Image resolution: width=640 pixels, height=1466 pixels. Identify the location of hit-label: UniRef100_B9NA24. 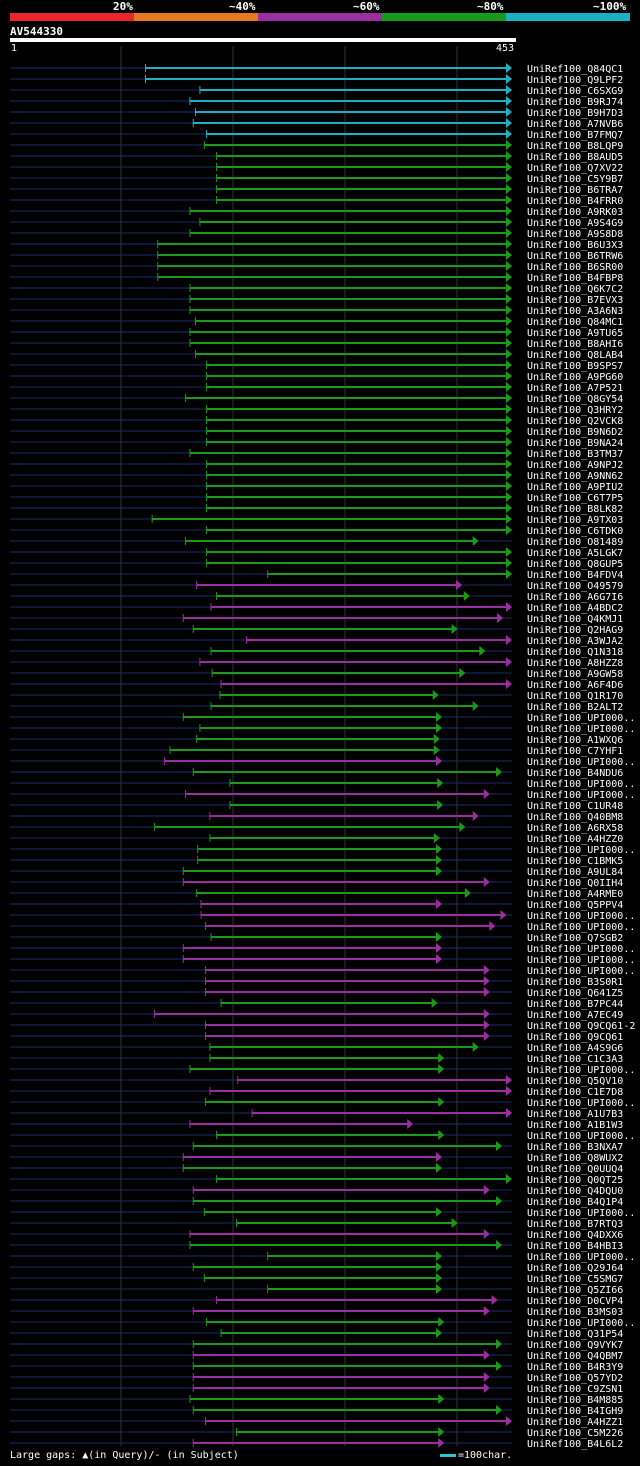
(575, 443).